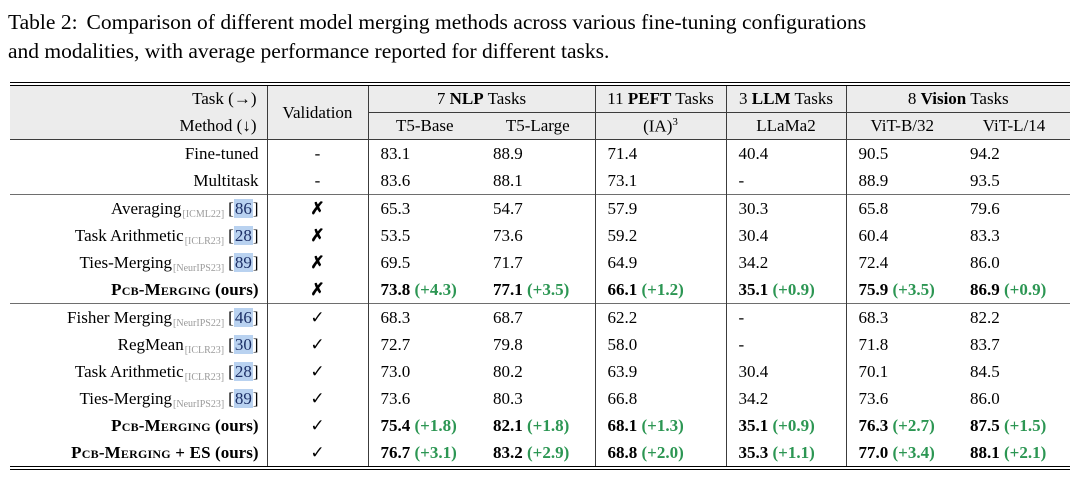 The width and height of the screenshot is (1080, 486). What do you see at coordinates (622, 235) in the screenshot?
I see `metric-value: 59.2` at bounding box center [622, 235].